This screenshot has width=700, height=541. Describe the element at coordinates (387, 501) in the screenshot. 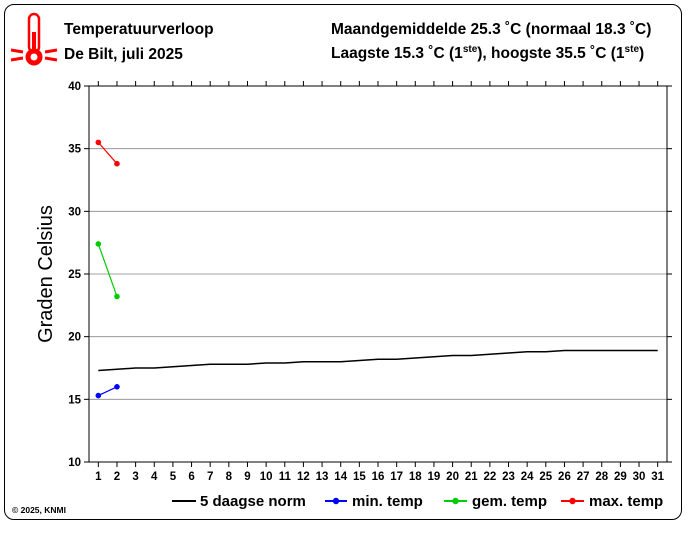

I see `legend-label-min: min. temp` at that location.